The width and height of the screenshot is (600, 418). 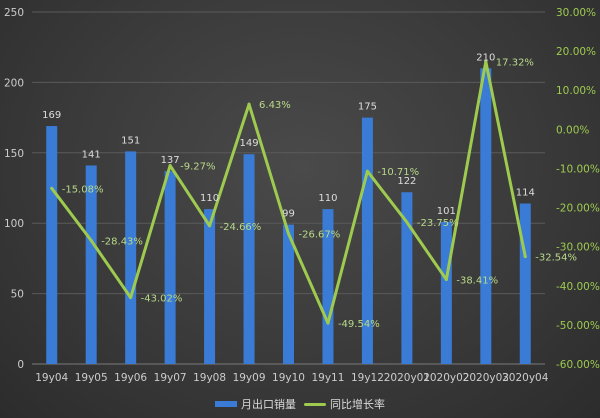 I want to click on bar-data-label: 169, so click(x=51, y=115).